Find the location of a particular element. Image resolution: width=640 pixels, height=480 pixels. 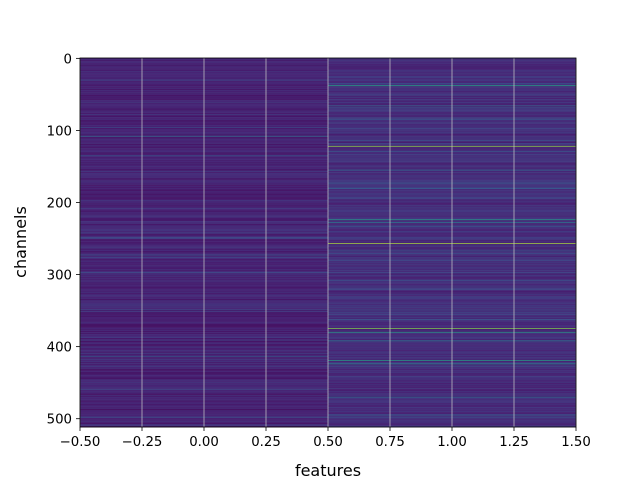

y-tick-label: 400 is located at coordinates (59, 348).